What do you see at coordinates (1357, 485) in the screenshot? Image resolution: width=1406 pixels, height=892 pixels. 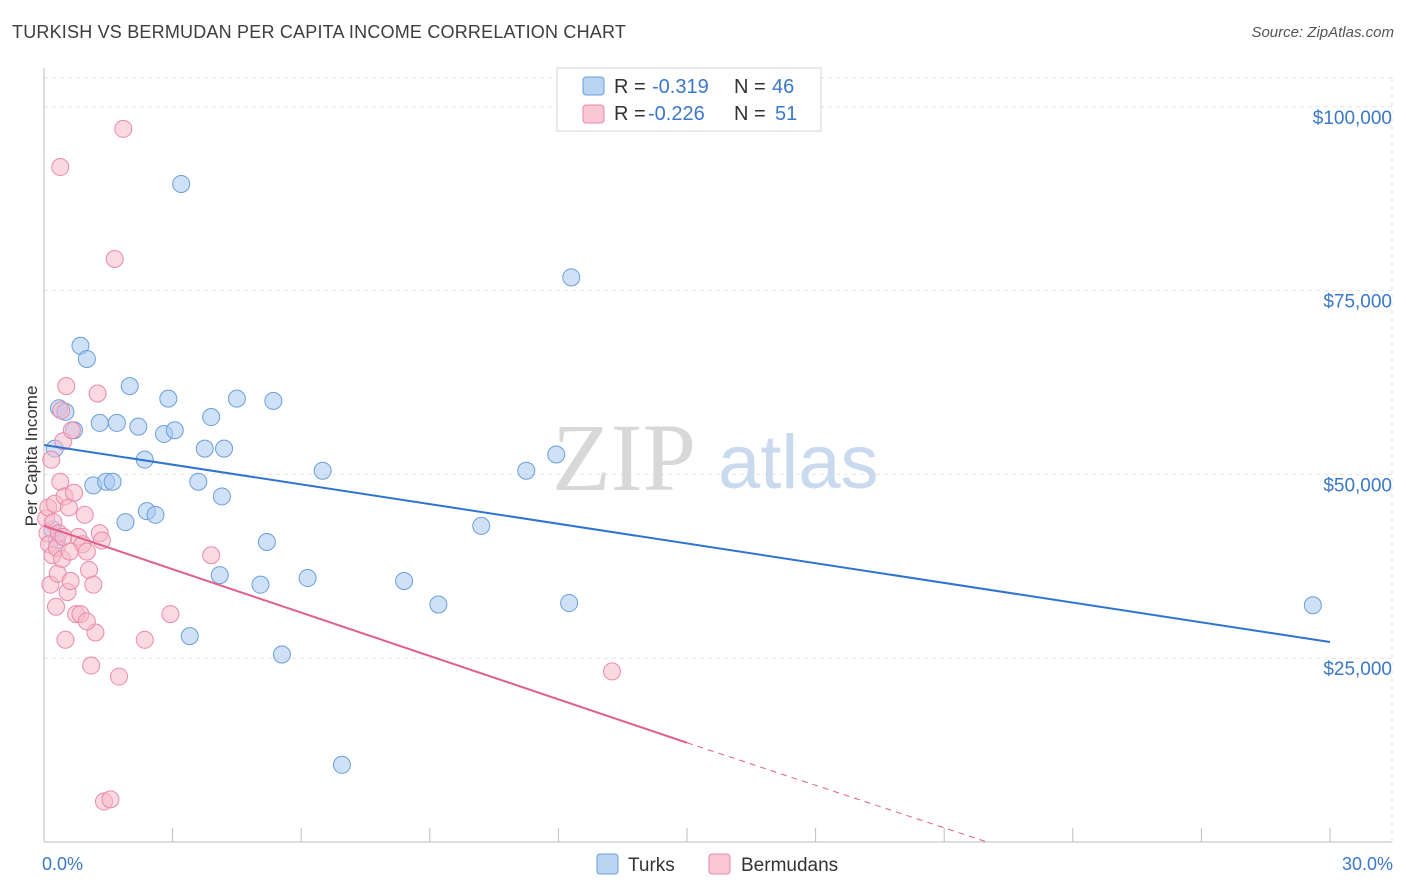 I see `y-tick-label: $50,000` at bounding box center [1357, 485].